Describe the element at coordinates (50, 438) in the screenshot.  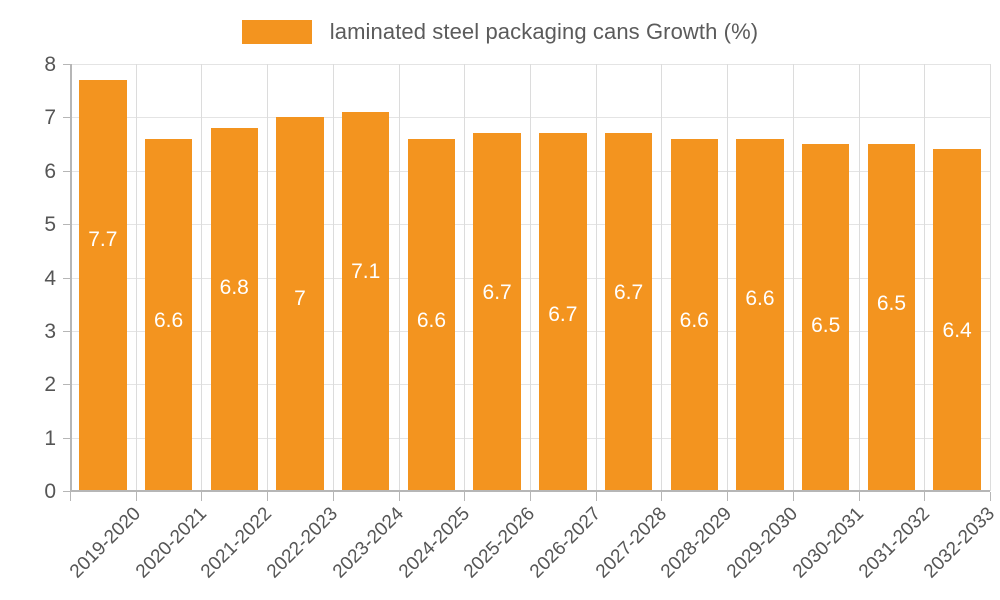
I see `y-axis-tick-label: 1` at that location.